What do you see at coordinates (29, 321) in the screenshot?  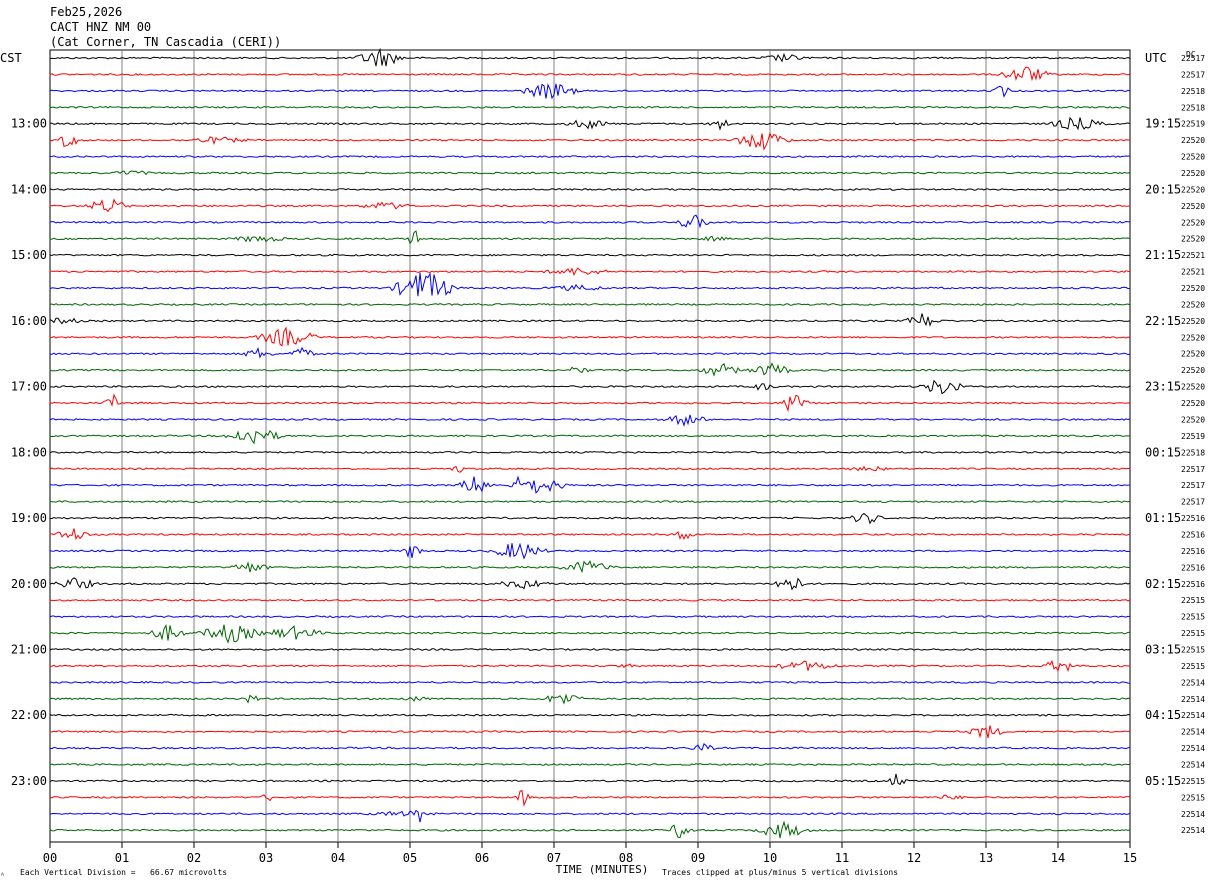 I see `left-hour-label: 16:00` at bounding box center [29, 321].